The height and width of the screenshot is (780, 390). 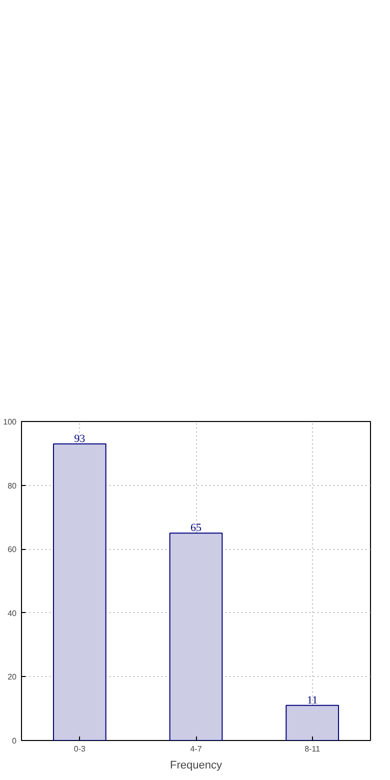 I want to click on x-axis-title: Frequency, so click(x=196, y=766).